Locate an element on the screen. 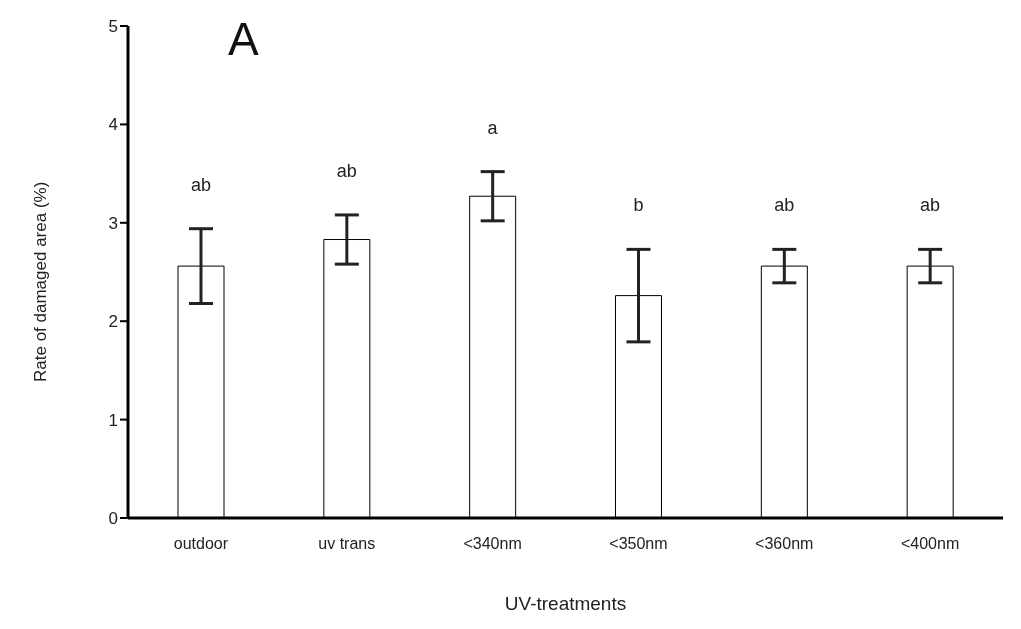 This screenshot has width=1021, height=629. annotation: b is located at coordinates (638, 205).